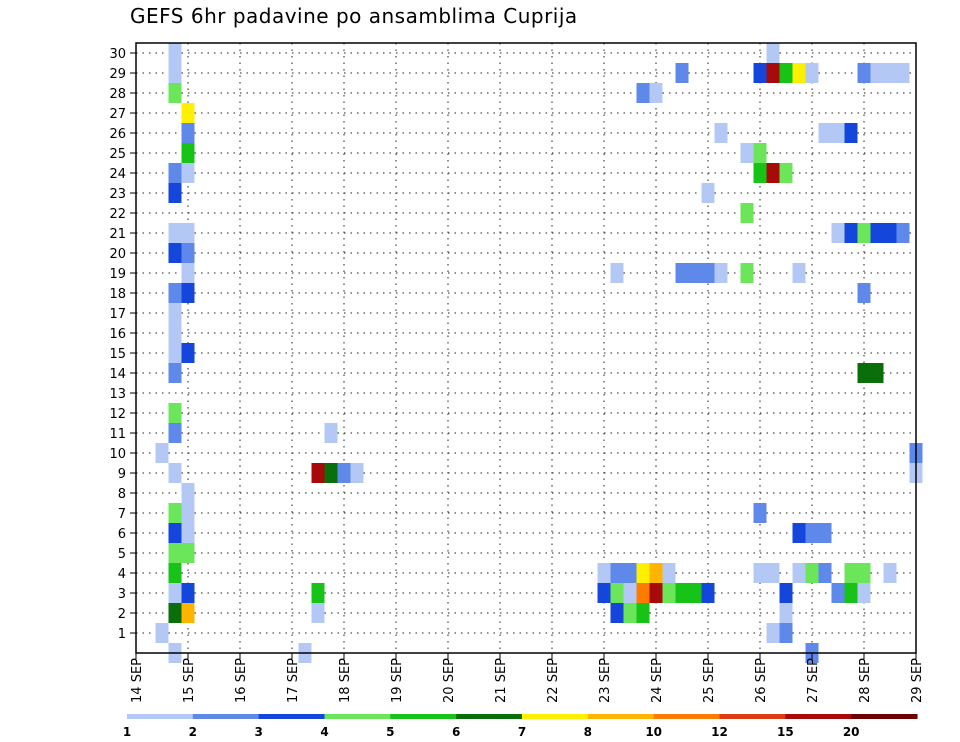  What do you see at coordinates (522, 732) in the screenshot?
I see `colorbar-label: 7` at bounding box center [522, 732].